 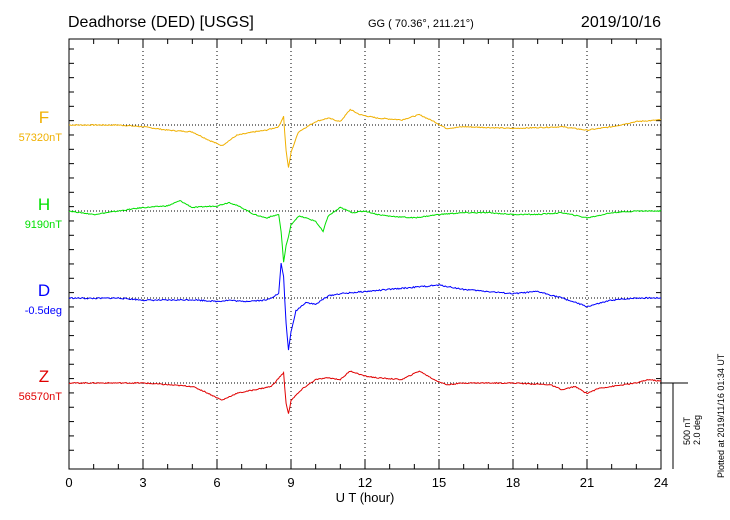 What do you see at coordinates (41, 138) in the screenshot?
I see `baseline-value-F: 57320nT` at bounding box center [41, 138].